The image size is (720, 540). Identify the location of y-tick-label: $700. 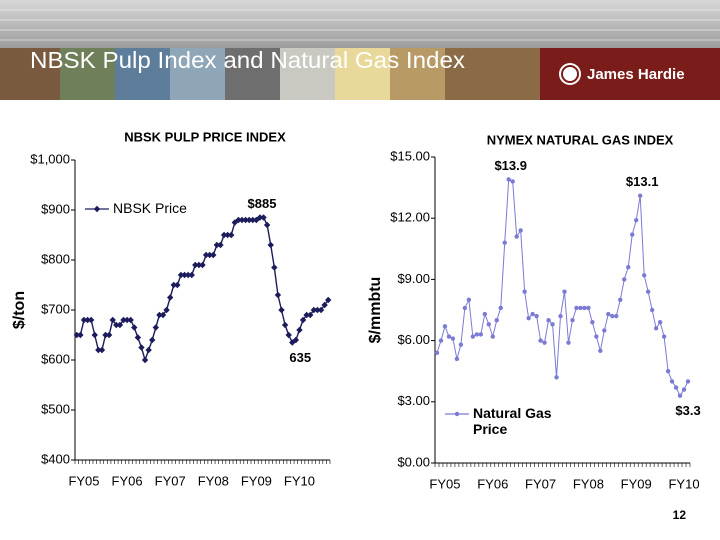
(55, 308).